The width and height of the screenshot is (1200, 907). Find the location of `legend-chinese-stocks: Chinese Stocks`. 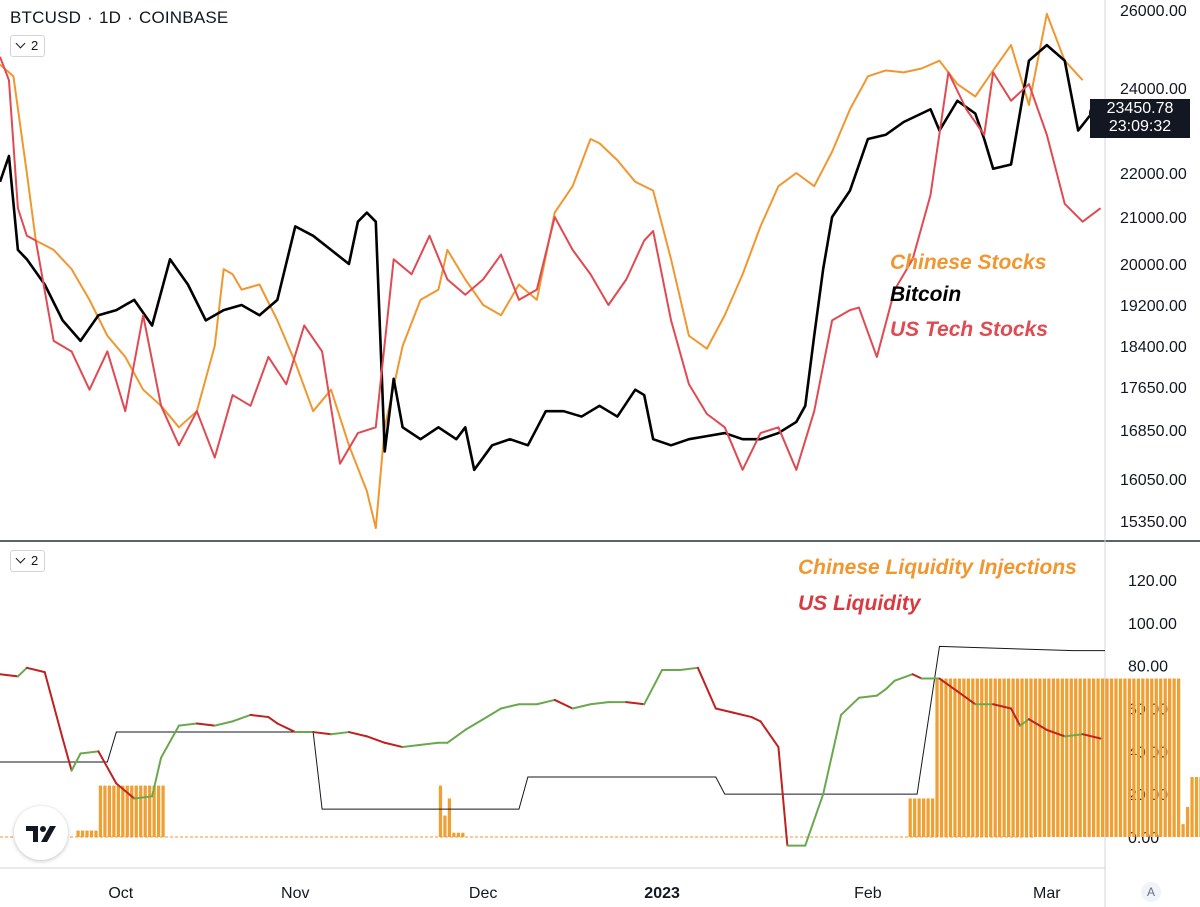

legend-chinese-stocks: Chinese Stocks is located at coordinates (968, 262).